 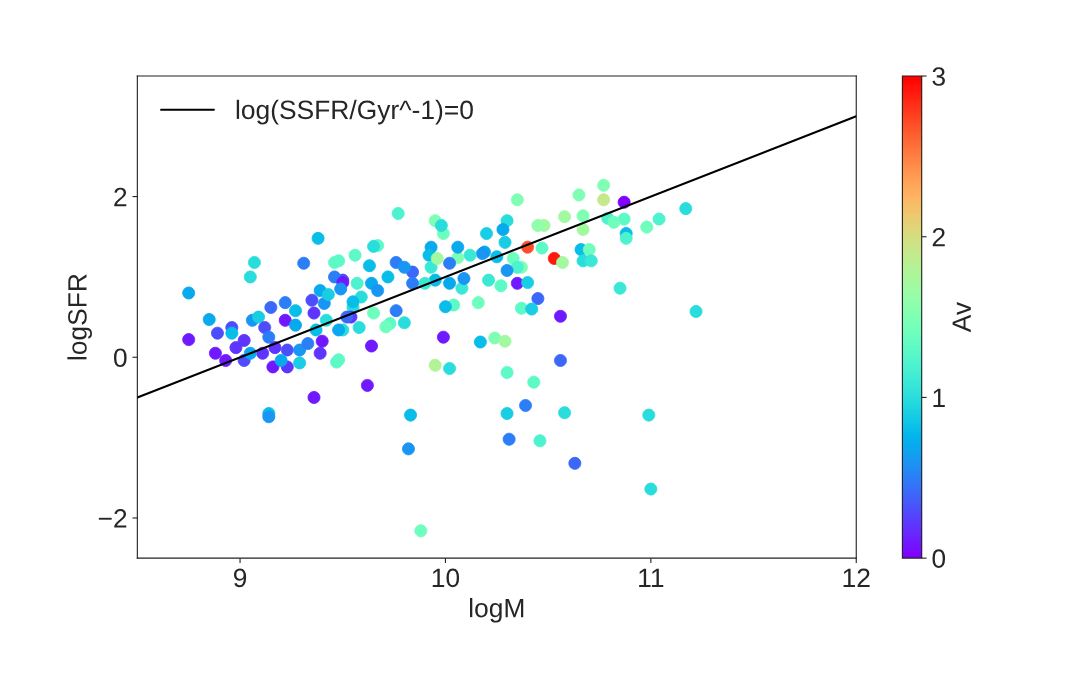 I want to click on x-tick-label: 10, so click(x=446, y=578).